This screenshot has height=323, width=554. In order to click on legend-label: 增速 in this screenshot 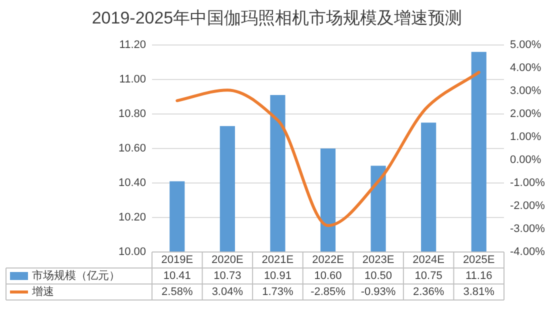, I will do `click(42, 291)`.